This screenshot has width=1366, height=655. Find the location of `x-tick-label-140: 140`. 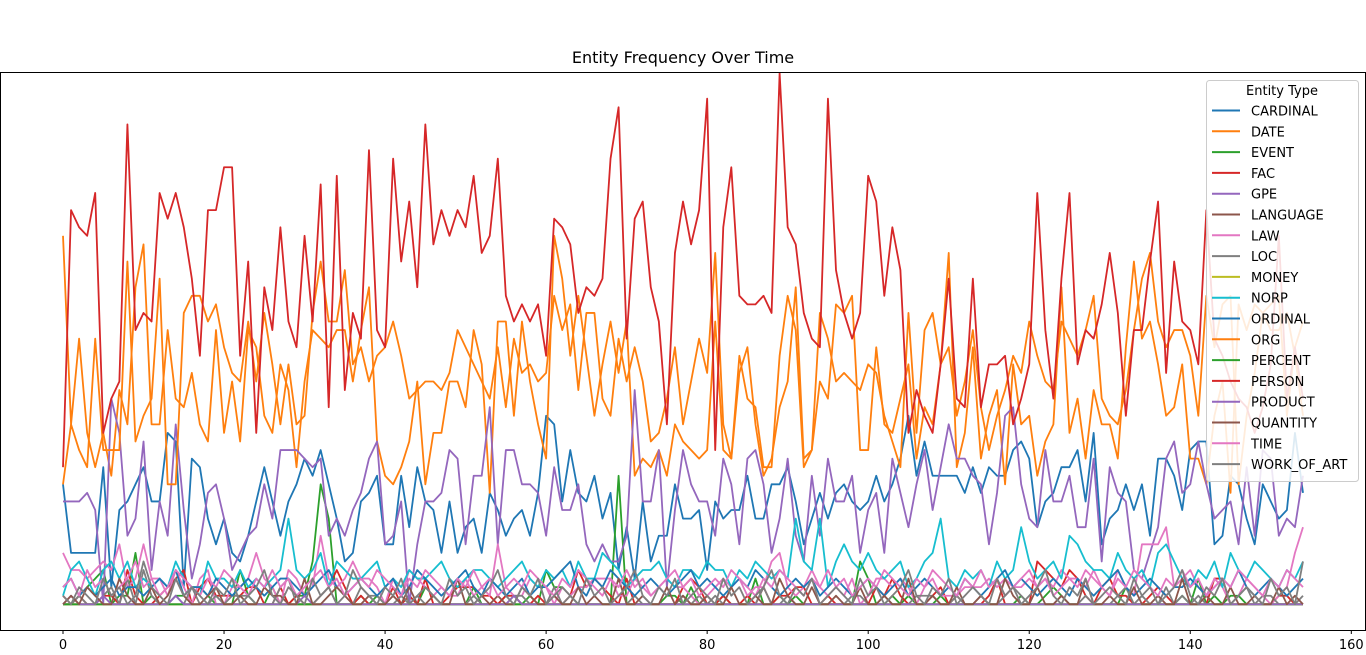

x-tick-label-140: 140 is located at coordinates (1190, 645).